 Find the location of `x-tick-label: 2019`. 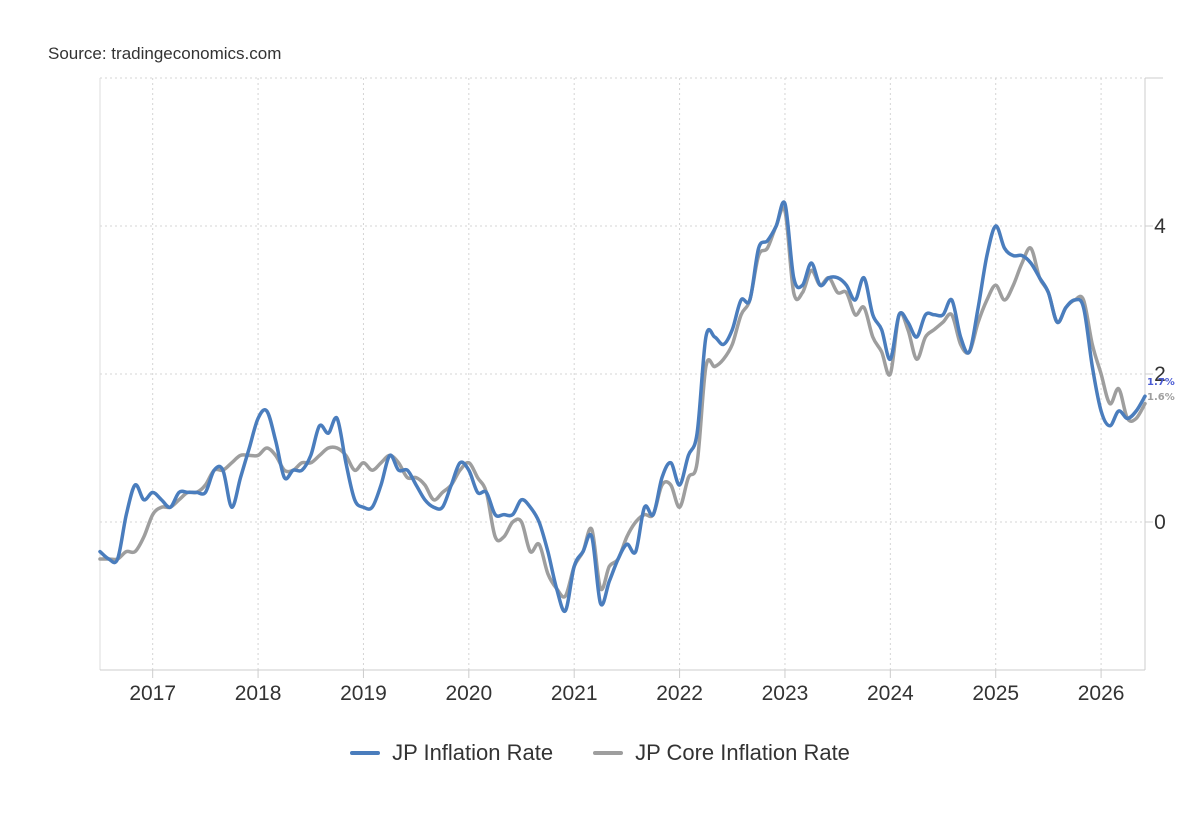

x-tick-label: 2019 is located at coordinates (363, 693).